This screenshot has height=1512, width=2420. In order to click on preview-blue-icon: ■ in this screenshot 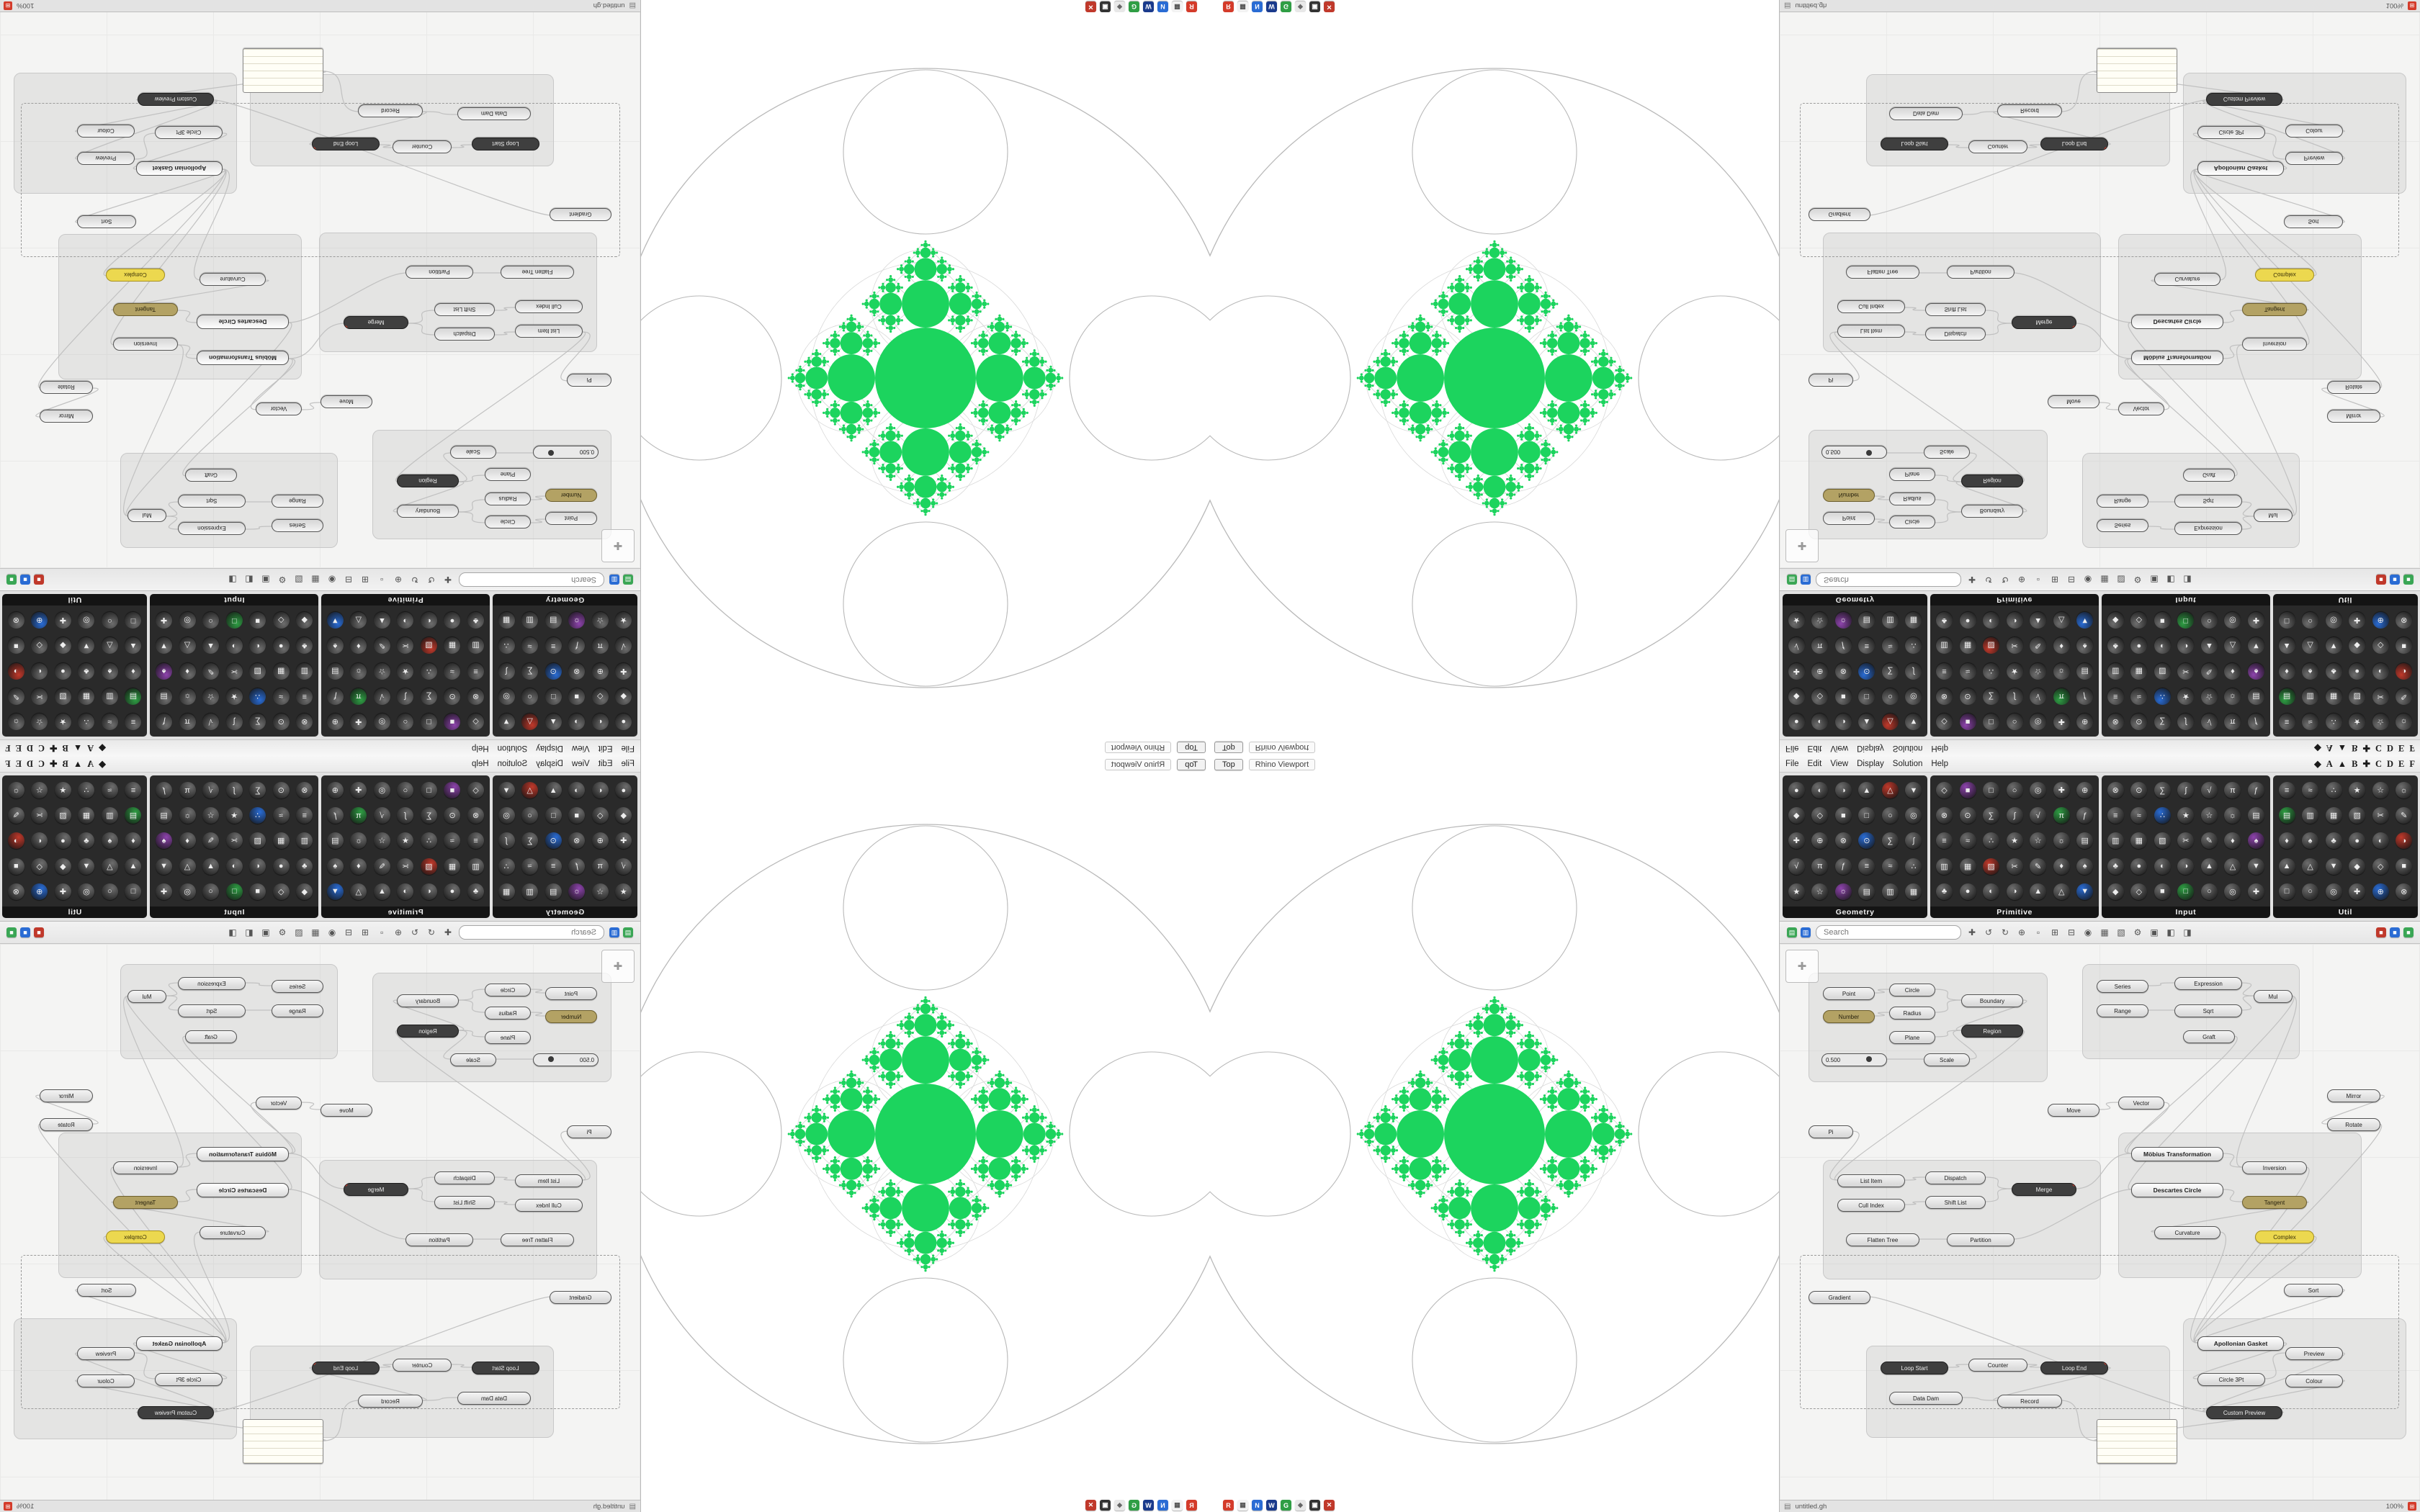, I will do `click(2395, 932)`.